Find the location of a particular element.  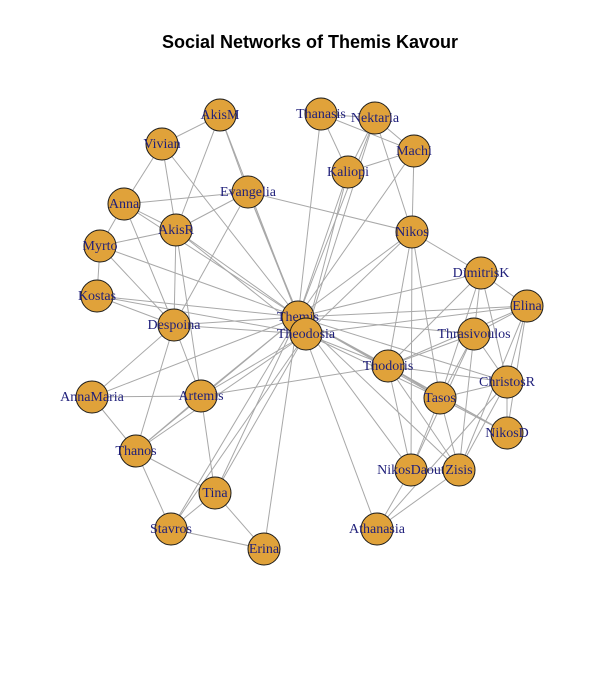

node-label: Thanasis is located at coordinates (321, 114).